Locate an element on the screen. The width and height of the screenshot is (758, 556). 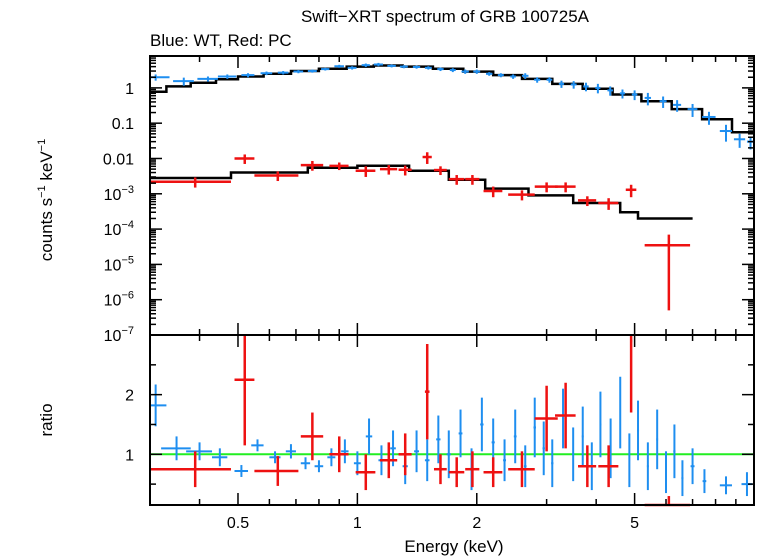
y-tick-mant-6: 10 is located at coordinates (113, 301).